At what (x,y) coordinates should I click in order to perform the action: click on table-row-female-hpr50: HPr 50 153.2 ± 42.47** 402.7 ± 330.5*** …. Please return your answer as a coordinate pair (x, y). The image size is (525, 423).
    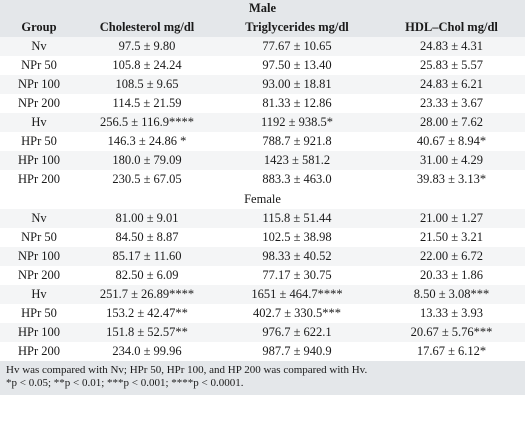
    Looking at the image, I should click on (262, 313).